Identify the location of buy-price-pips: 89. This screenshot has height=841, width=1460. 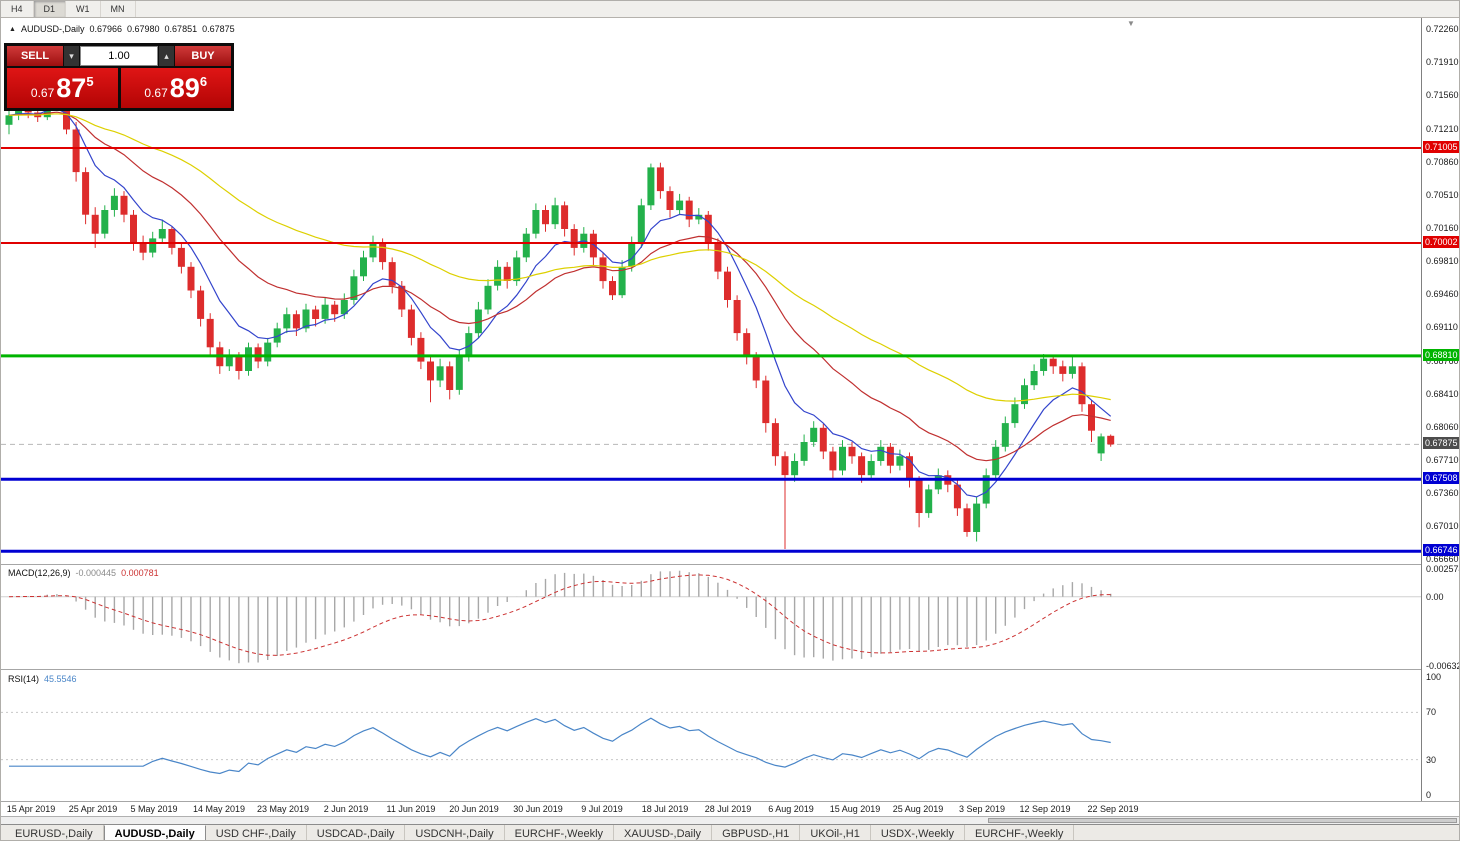
(184, 87).